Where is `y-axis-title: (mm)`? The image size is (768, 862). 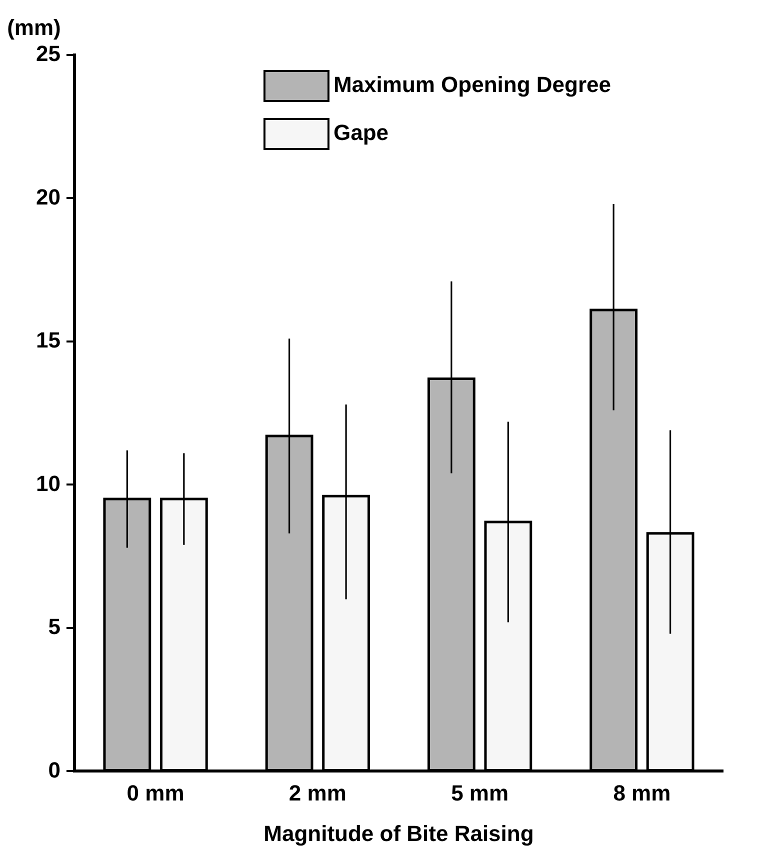 y-axis-title: (mm) is located at coordinates (34, 27).